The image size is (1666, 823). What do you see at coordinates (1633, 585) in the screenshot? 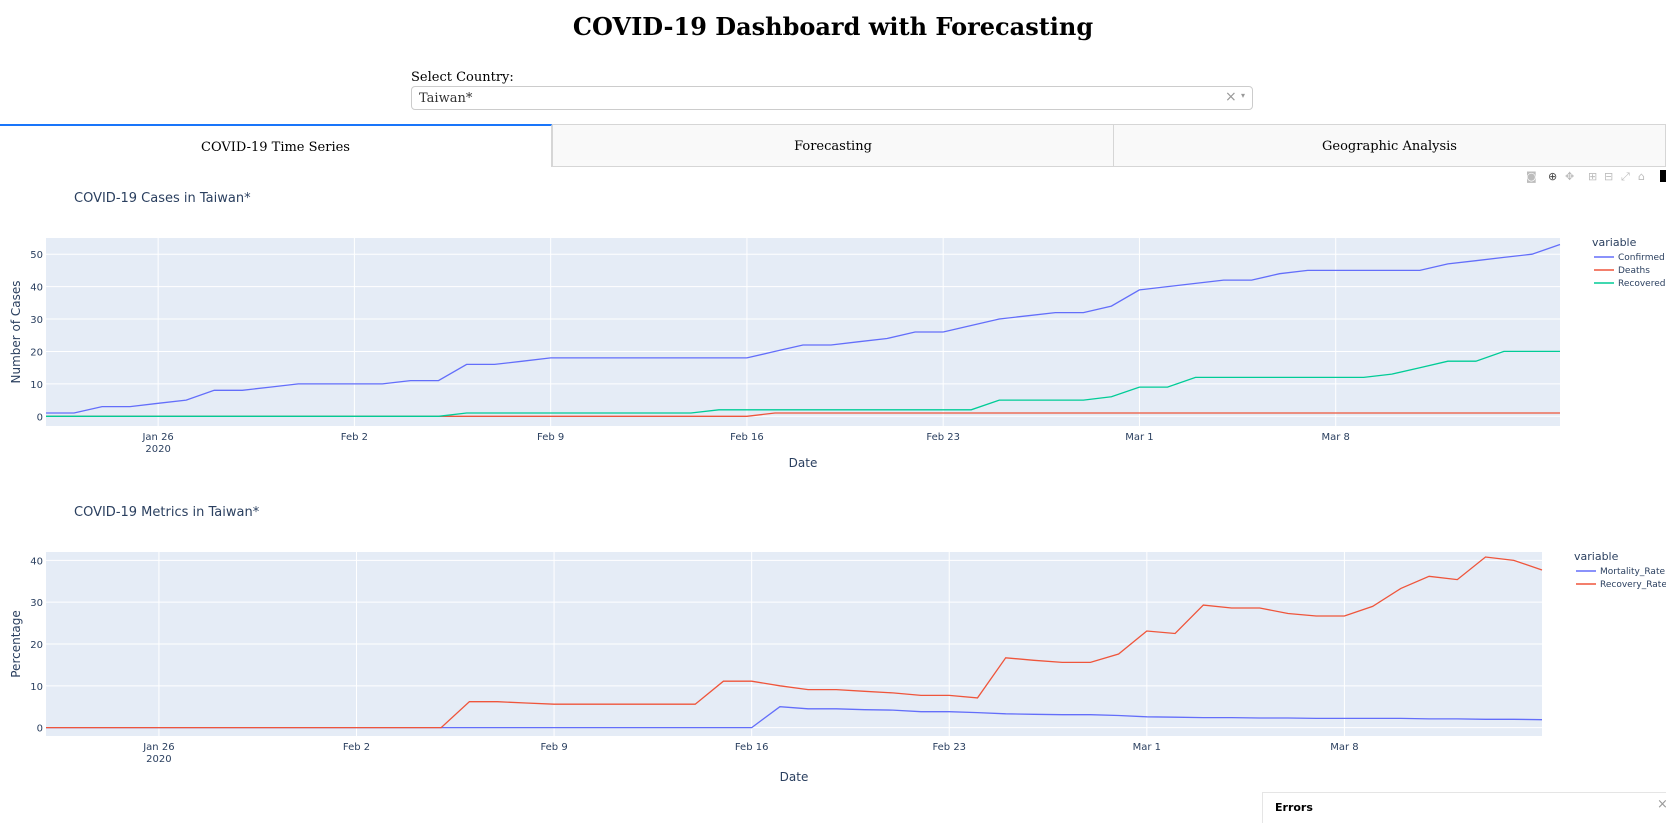
I see `legend-item-recovery_rate: Recovery_Rate` at bounding box center [1633, 585].